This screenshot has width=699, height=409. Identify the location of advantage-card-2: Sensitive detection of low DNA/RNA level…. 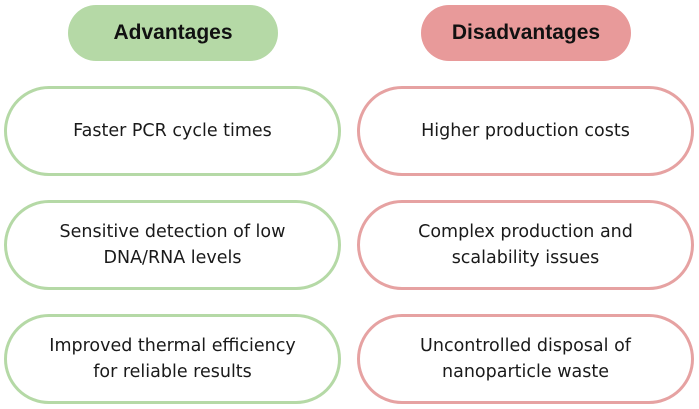
(172, 245).